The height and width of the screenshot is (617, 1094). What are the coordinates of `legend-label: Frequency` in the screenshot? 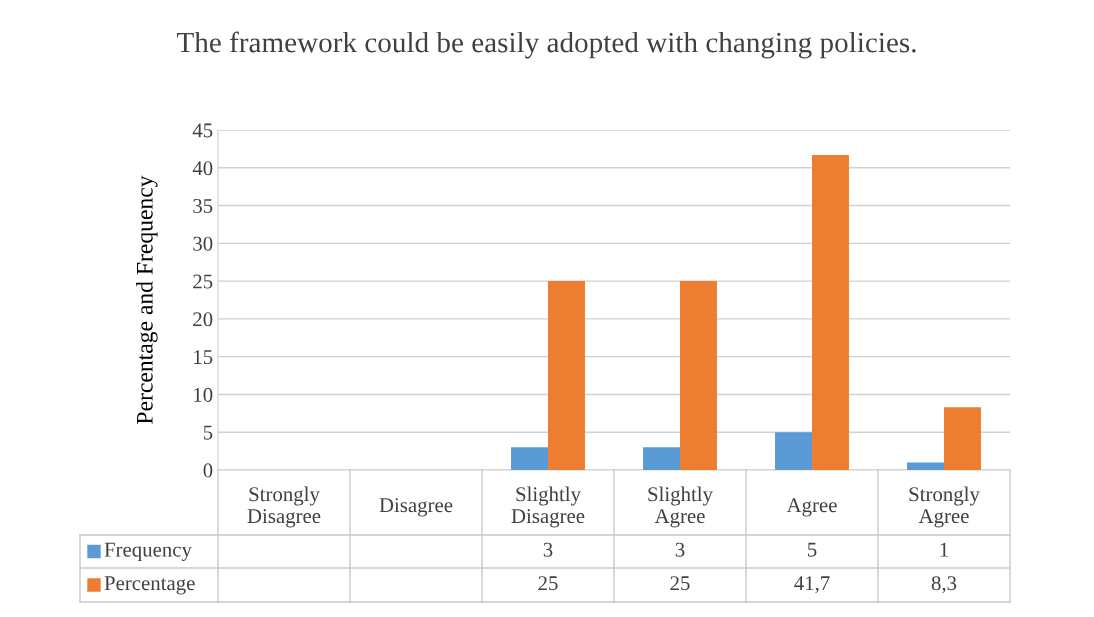 It's located at (148, 551).